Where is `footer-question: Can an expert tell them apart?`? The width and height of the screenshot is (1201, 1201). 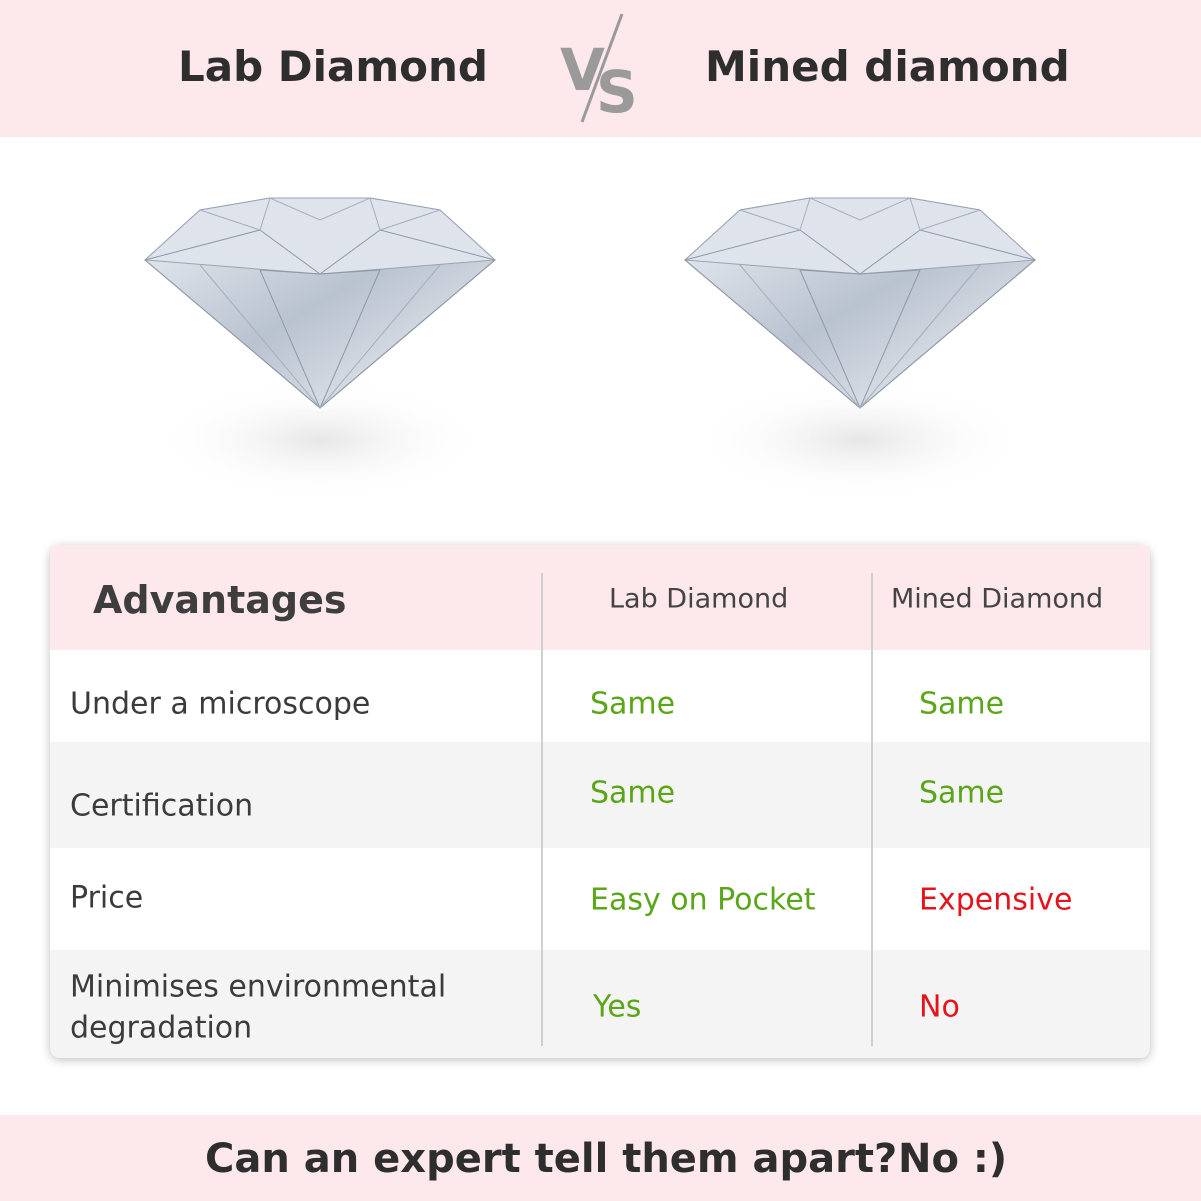 footer-question: Can an expert tell them apart? is located at coordinates (551, 1159).